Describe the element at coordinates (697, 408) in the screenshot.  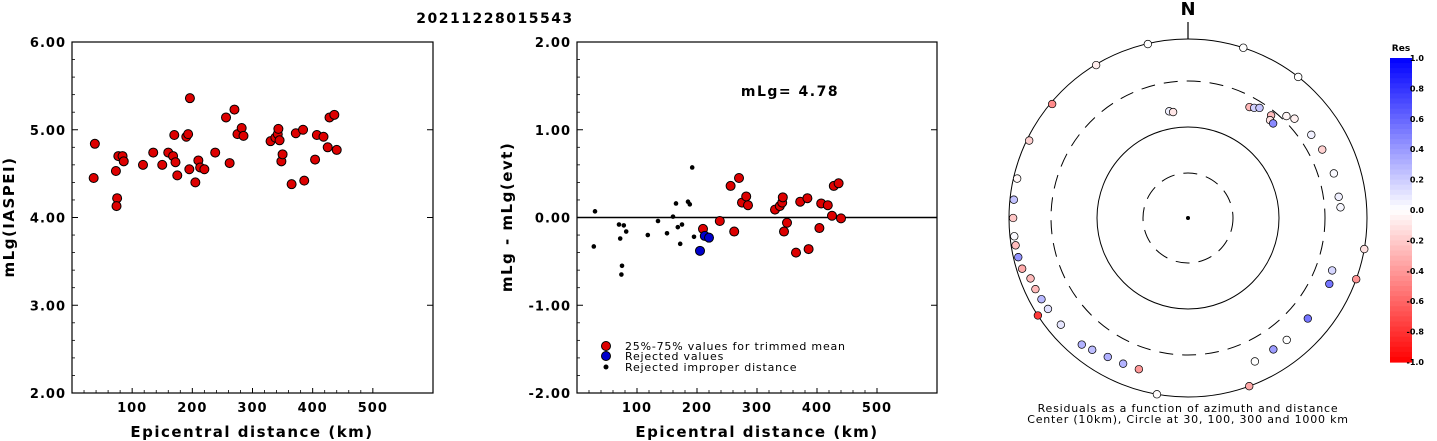
I see `x-tick-label: 200` at that location.